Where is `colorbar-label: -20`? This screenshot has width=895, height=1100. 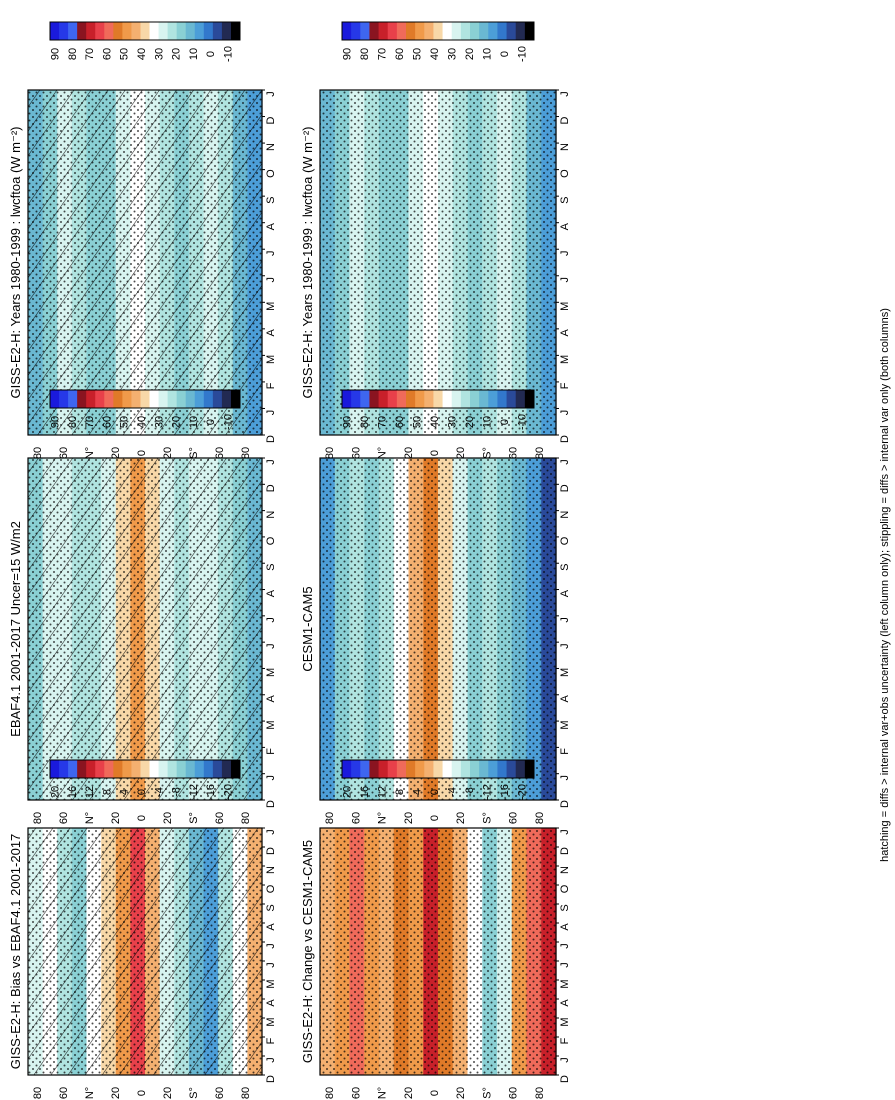 colorbar-label: -20 is located at coordinates (522, 792).